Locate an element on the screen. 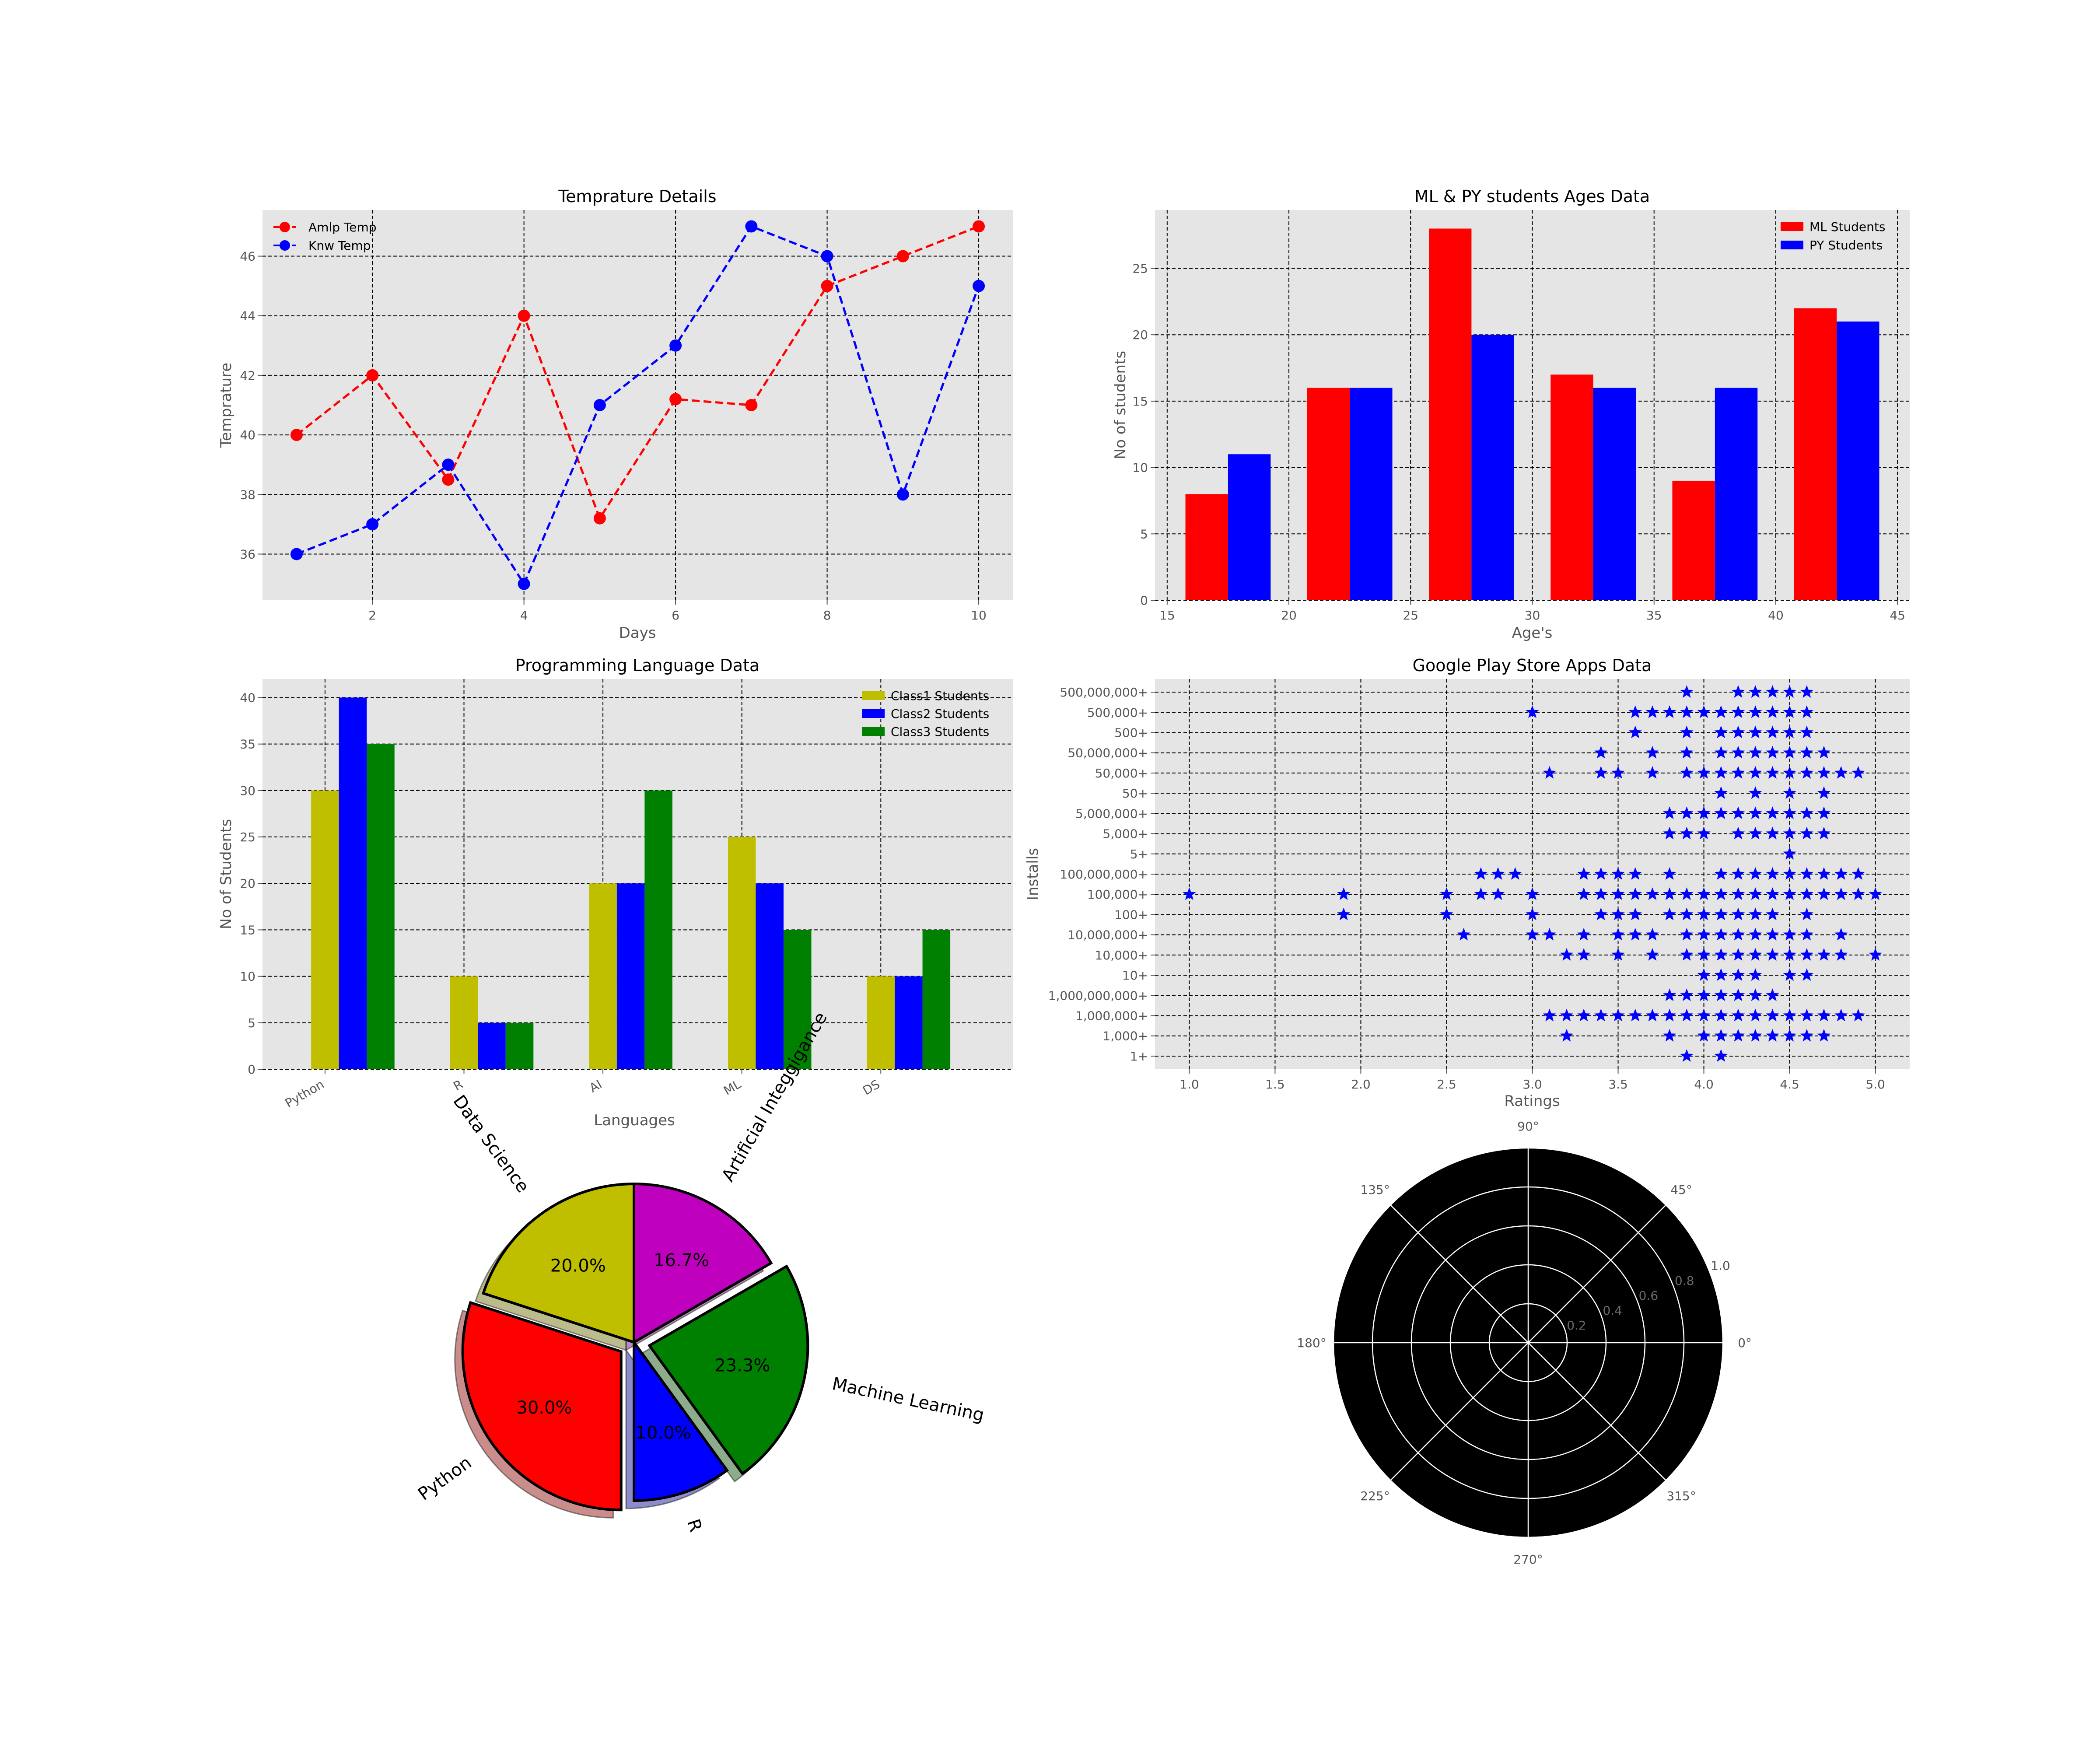 This screenshot has width=2100, height=1750. apps-y-tick-label: 1,000,000,000+ is located at coordinates (1098, 995).